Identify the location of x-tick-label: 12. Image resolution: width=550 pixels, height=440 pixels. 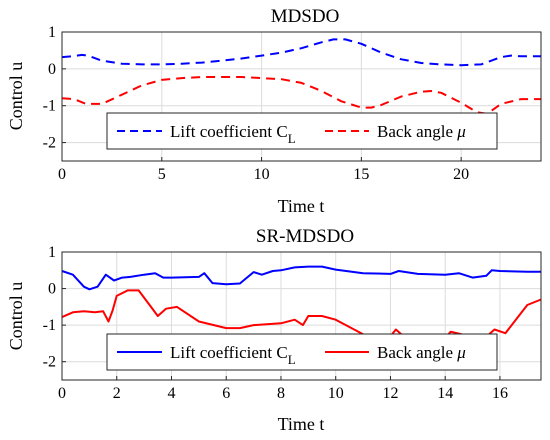
(390, 393).